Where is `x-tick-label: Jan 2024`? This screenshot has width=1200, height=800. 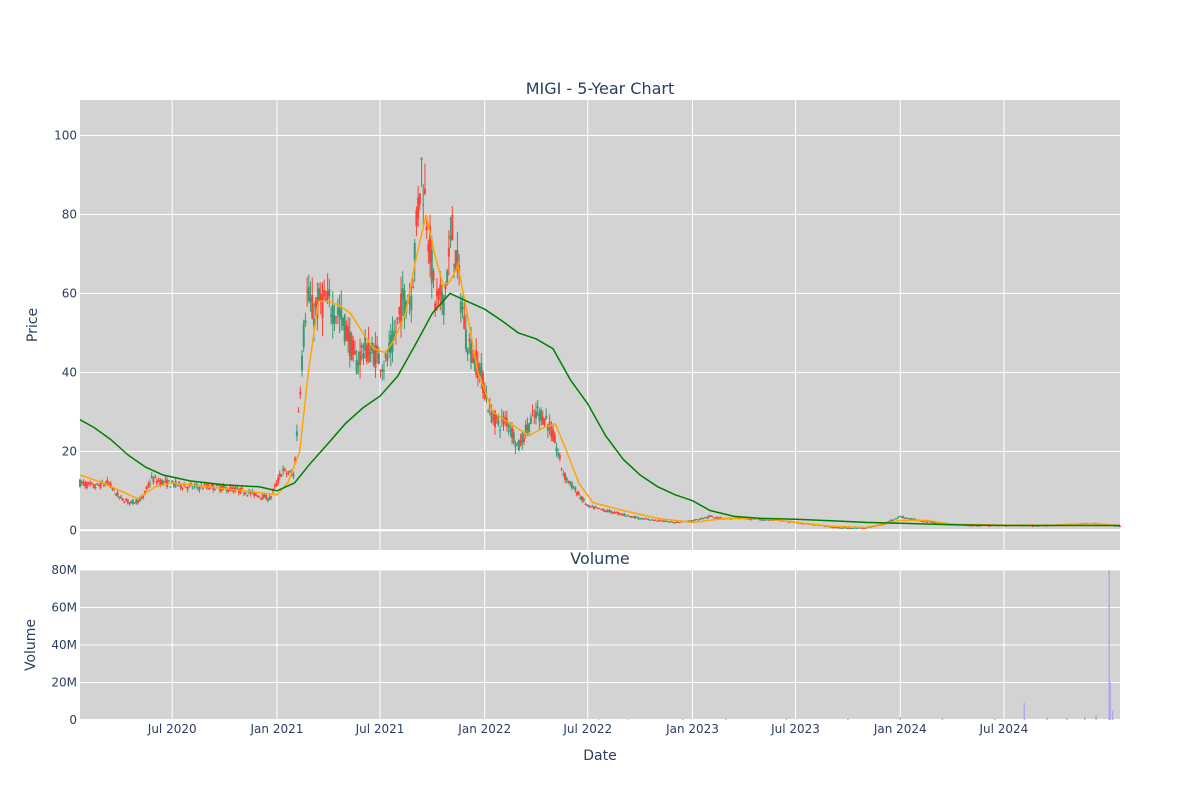 x-tick-label: Jan 2024 is located at coordinates (900, 729).